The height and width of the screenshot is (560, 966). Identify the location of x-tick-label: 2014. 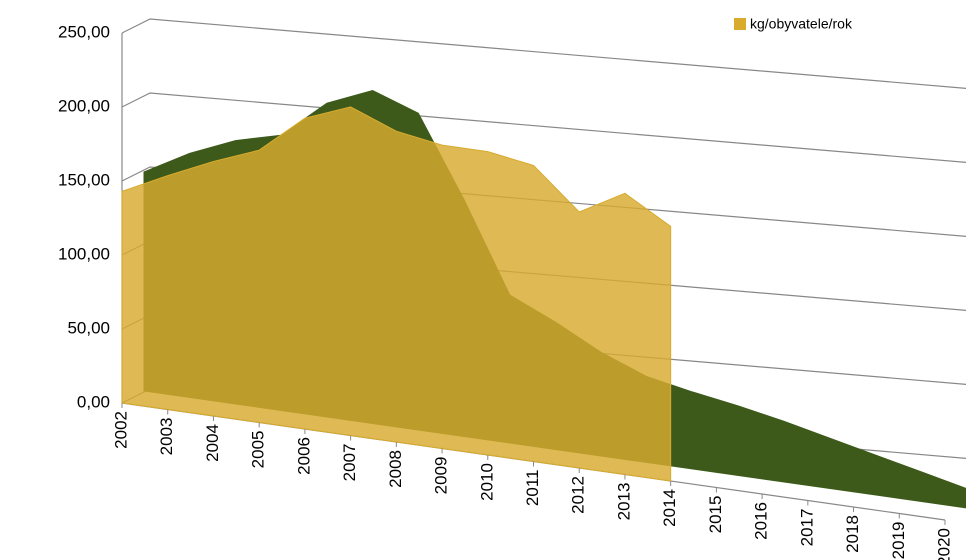
(669, 508).